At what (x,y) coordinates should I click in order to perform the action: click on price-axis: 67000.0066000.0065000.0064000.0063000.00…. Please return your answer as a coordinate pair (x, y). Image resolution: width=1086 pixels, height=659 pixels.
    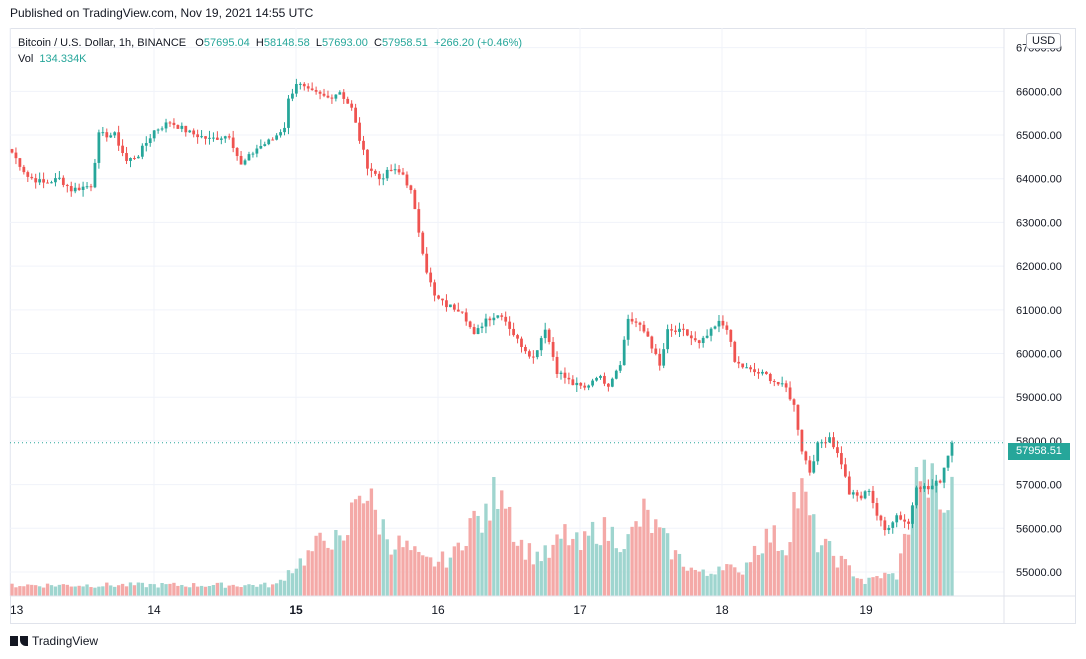
    Looking at the image, I should click on (1039, 311).